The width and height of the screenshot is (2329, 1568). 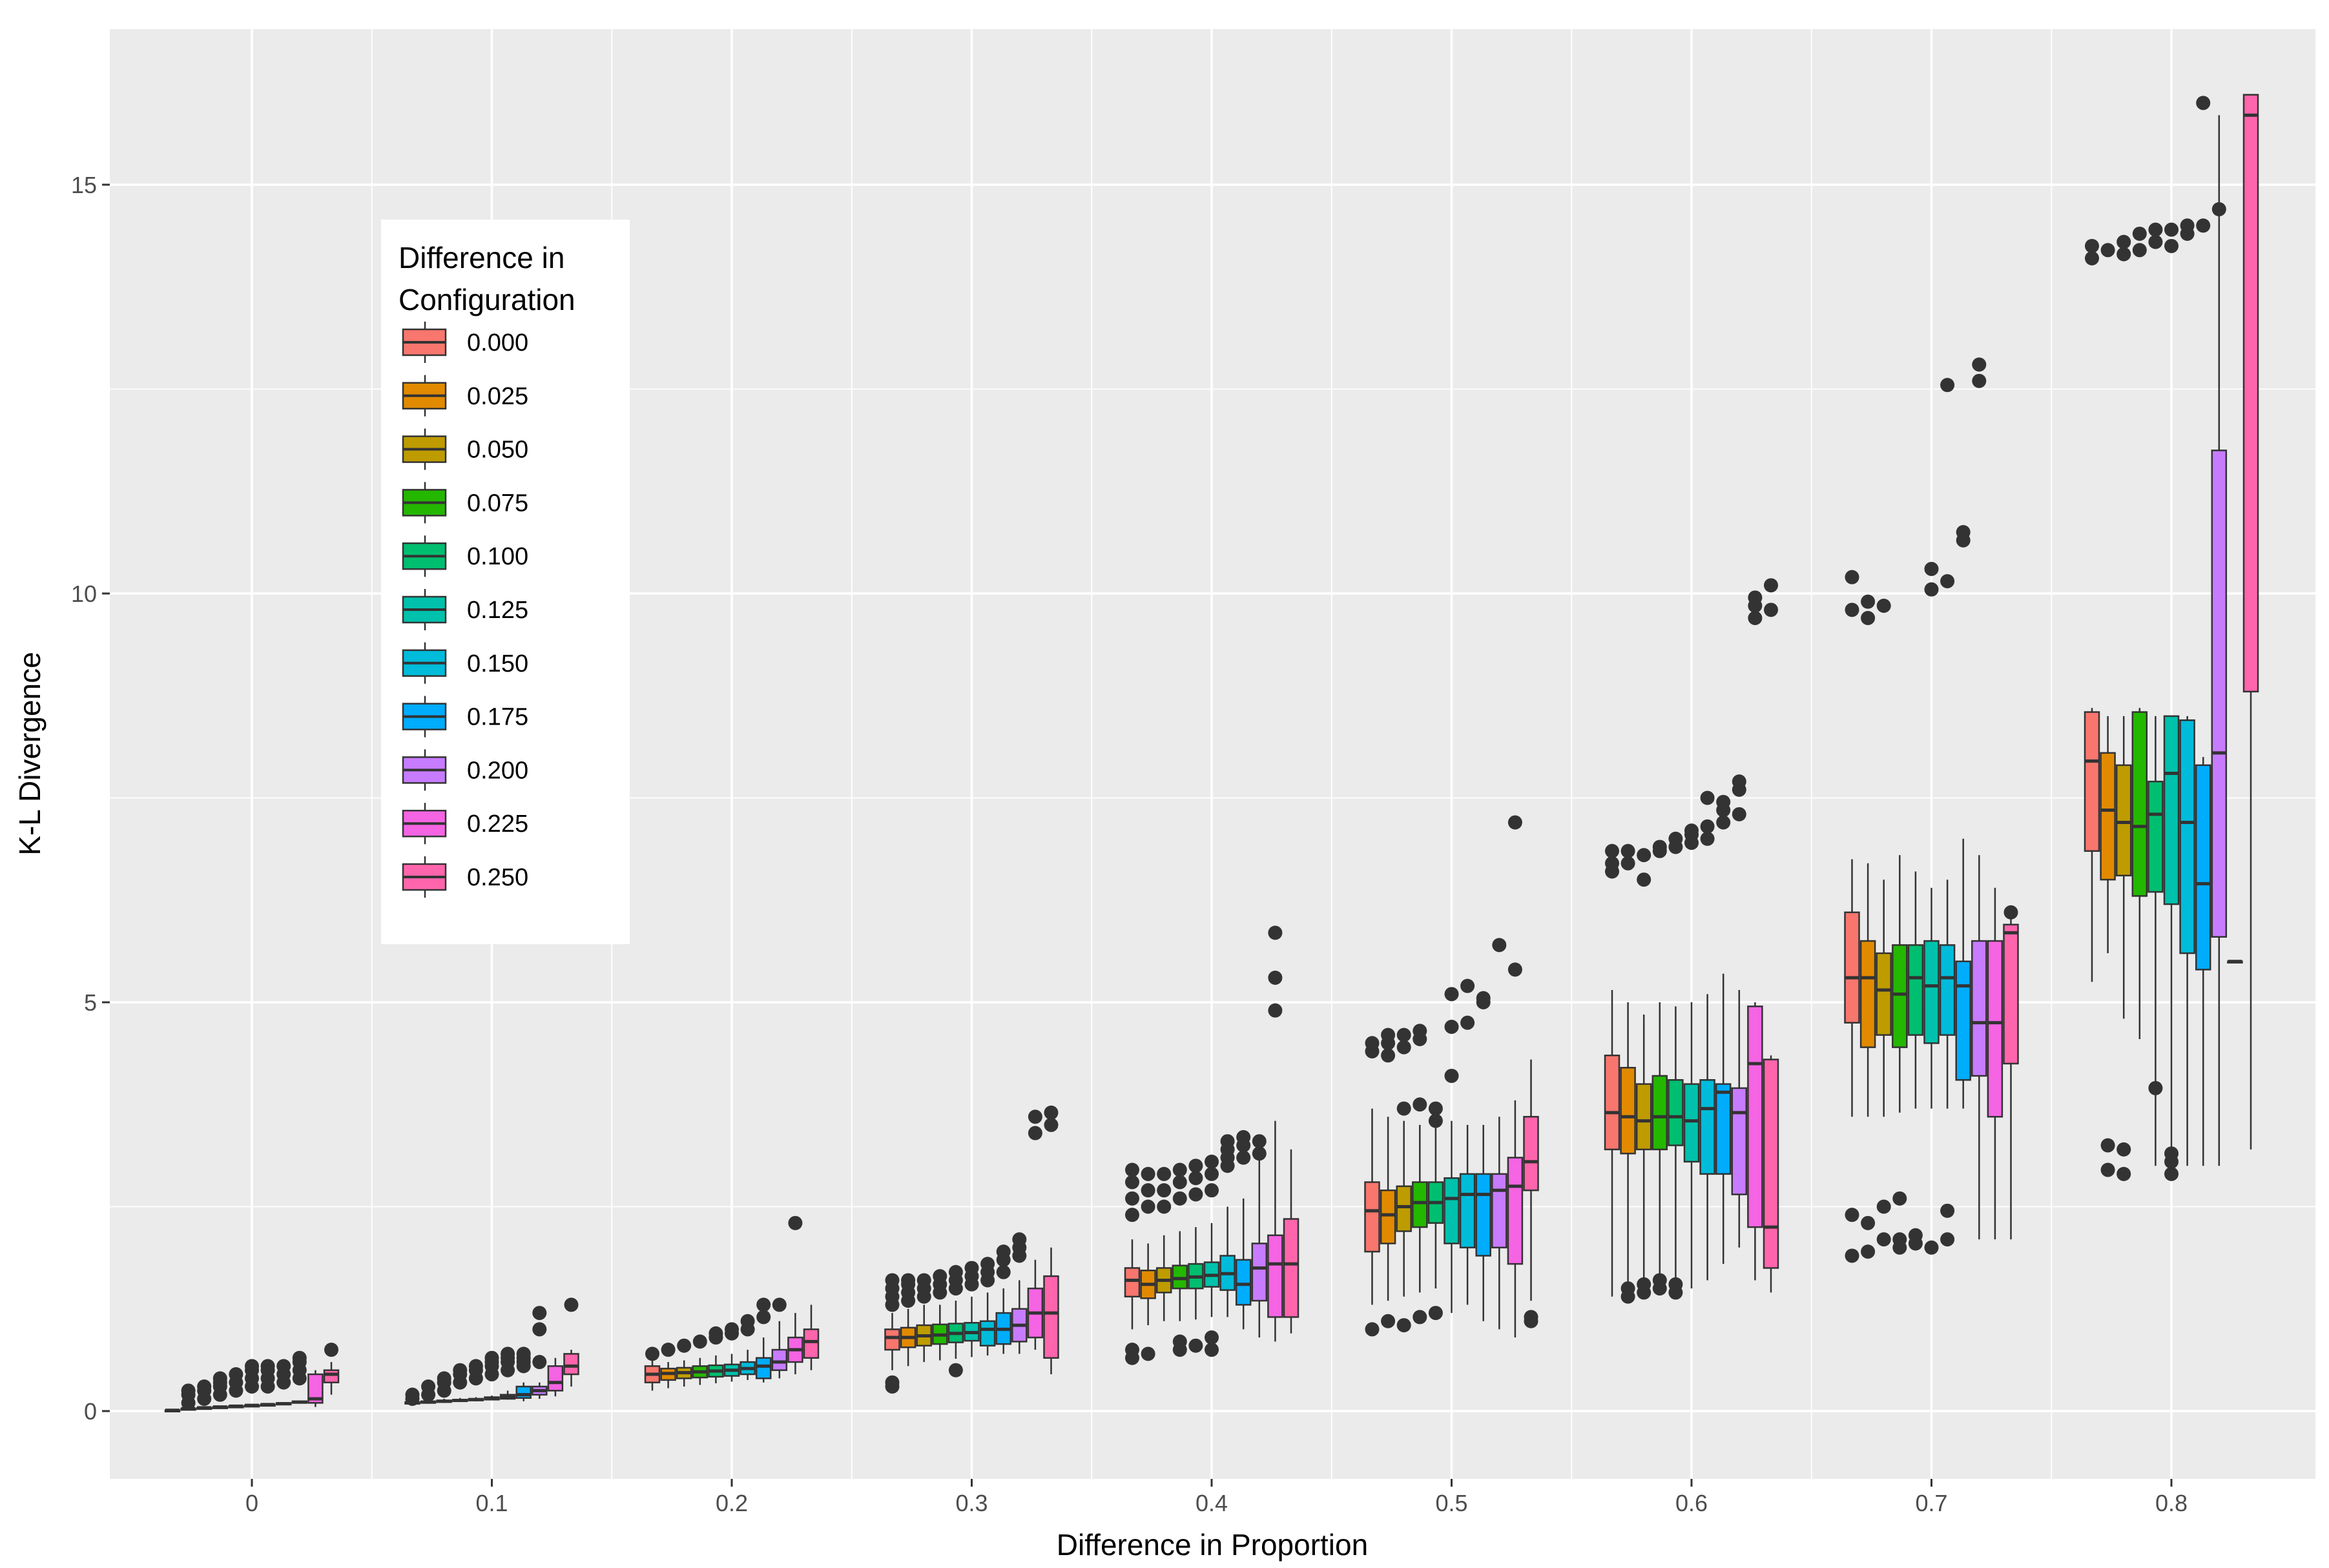 I want to click on legend-key: 0.150, so click(x=465, y=663).